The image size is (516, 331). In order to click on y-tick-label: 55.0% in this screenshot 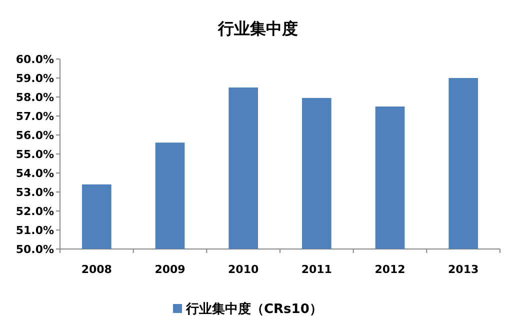, I will do `click(35, 154)`.